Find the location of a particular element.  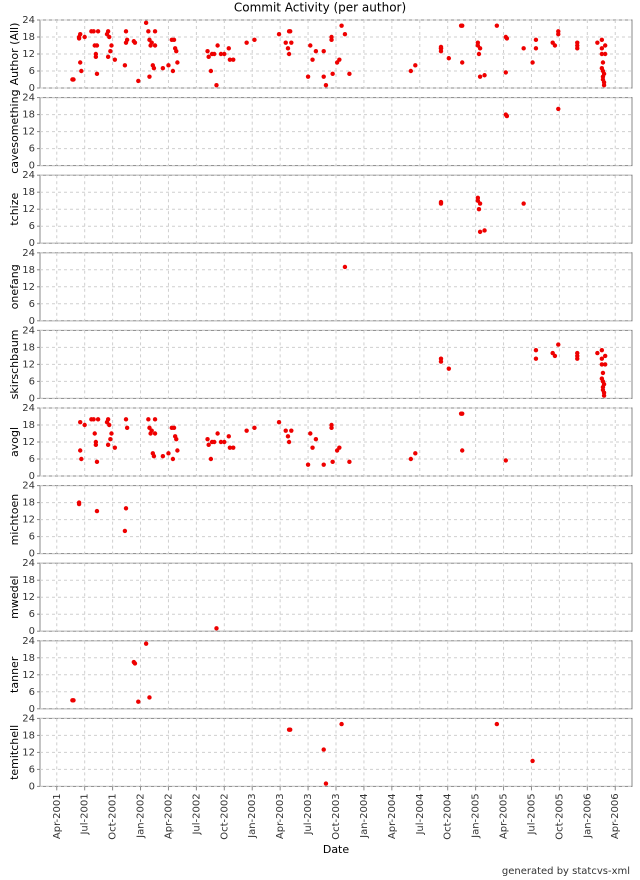

x-tick-label: Oct-2003 is located at coordinates (336, 816).